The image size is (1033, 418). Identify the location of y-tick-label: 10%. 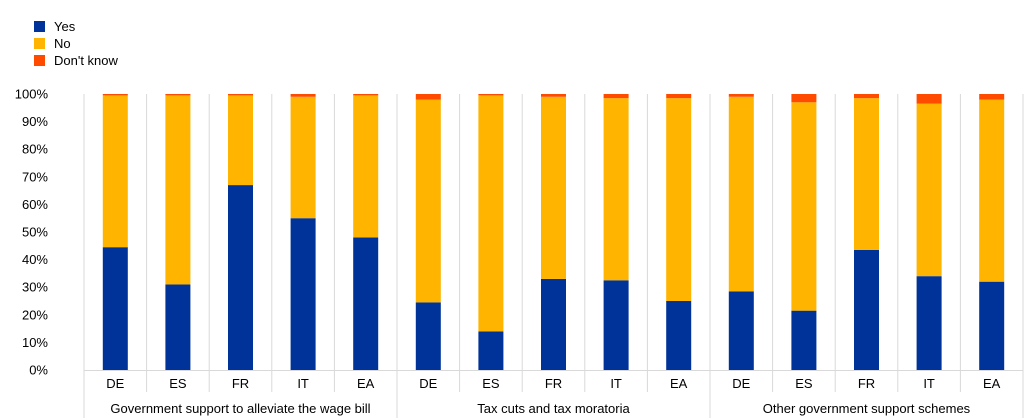
(35, 342).